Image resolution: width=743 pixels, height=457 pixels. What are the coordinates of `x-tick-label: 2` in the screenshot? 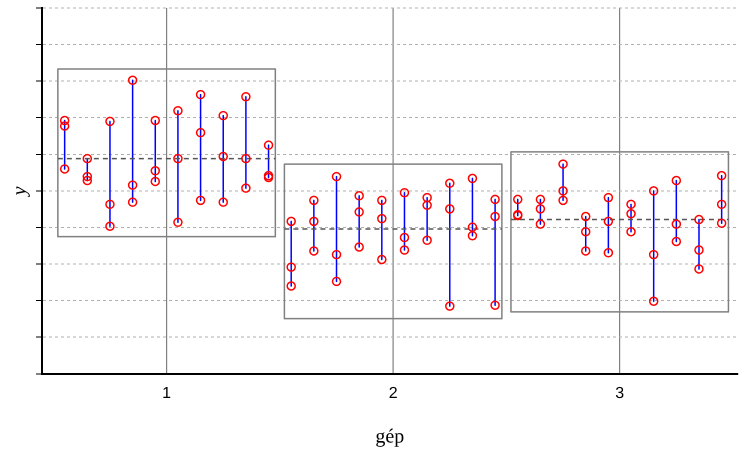 It's located at (393, 393).